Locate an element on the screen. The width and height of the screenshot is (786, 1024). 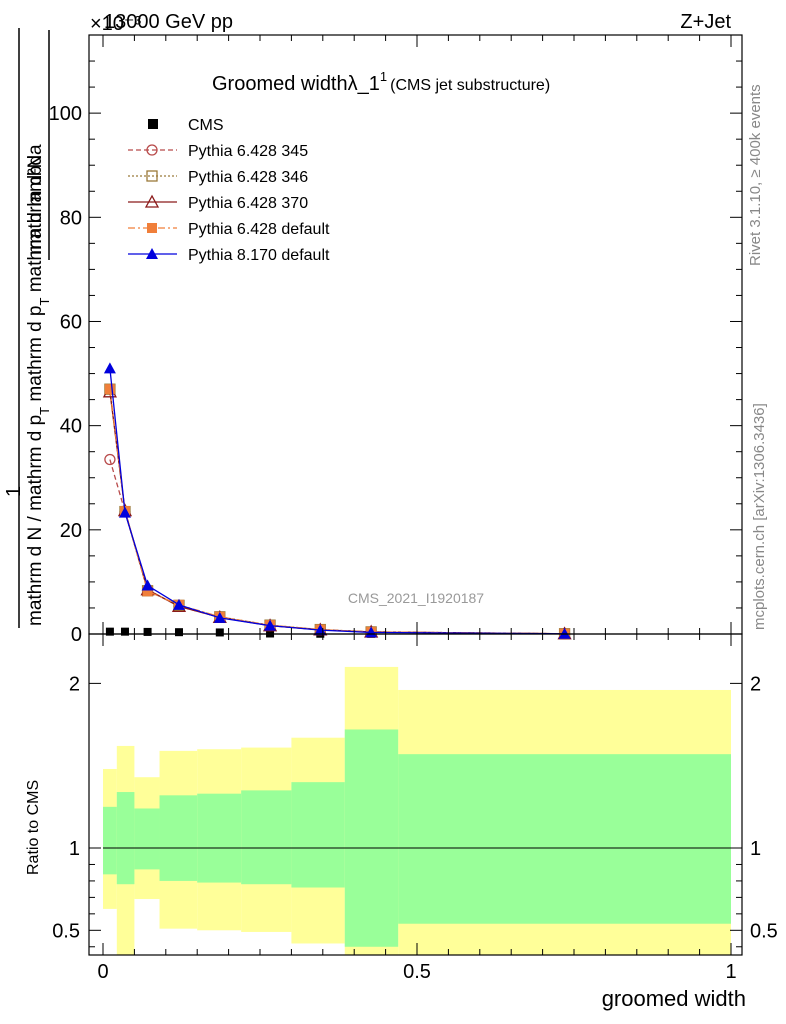
ratio-y-tick-label: 2 is located at coordinates (74, 684).